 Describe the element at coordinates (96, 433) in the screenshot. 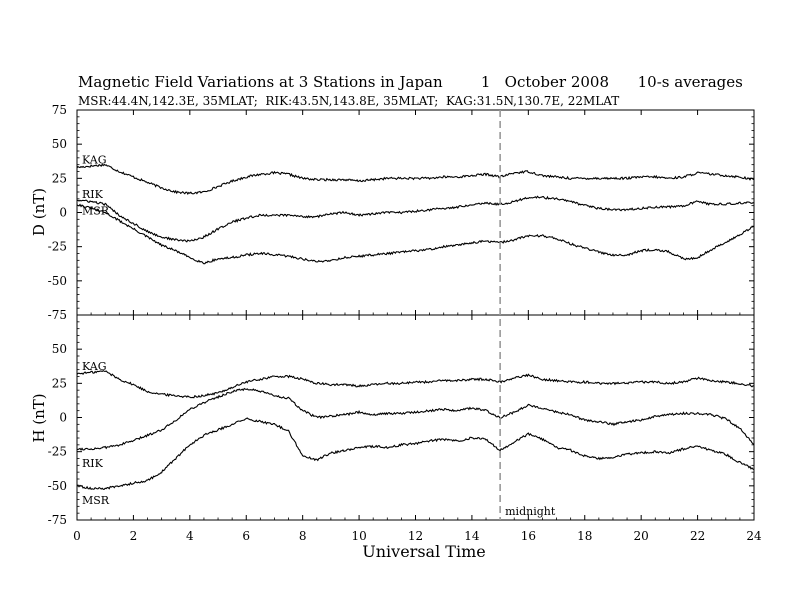

I see `bottom-series-labels: KAG RIK MSR` at that location.